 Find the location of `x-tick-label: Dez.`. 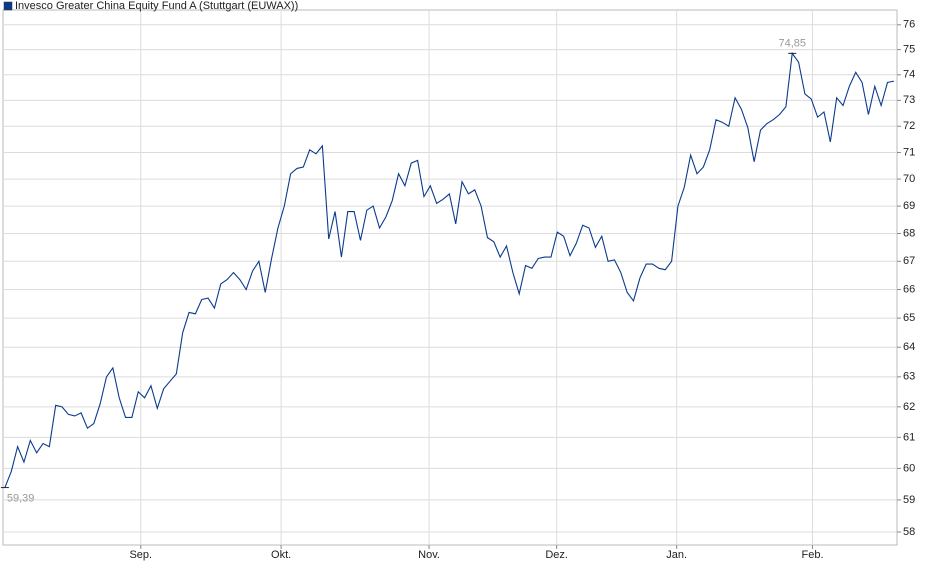

x-tick-label: Dez. is located at coordinates (556, 555).